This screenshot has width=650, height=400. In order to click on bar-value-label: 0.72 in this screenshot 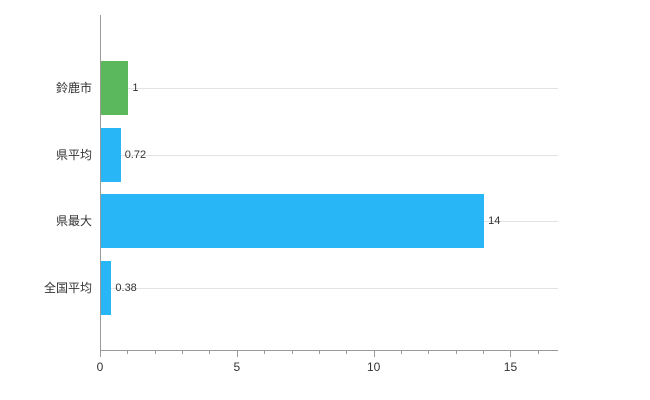, I will do `click(135, 154)`.